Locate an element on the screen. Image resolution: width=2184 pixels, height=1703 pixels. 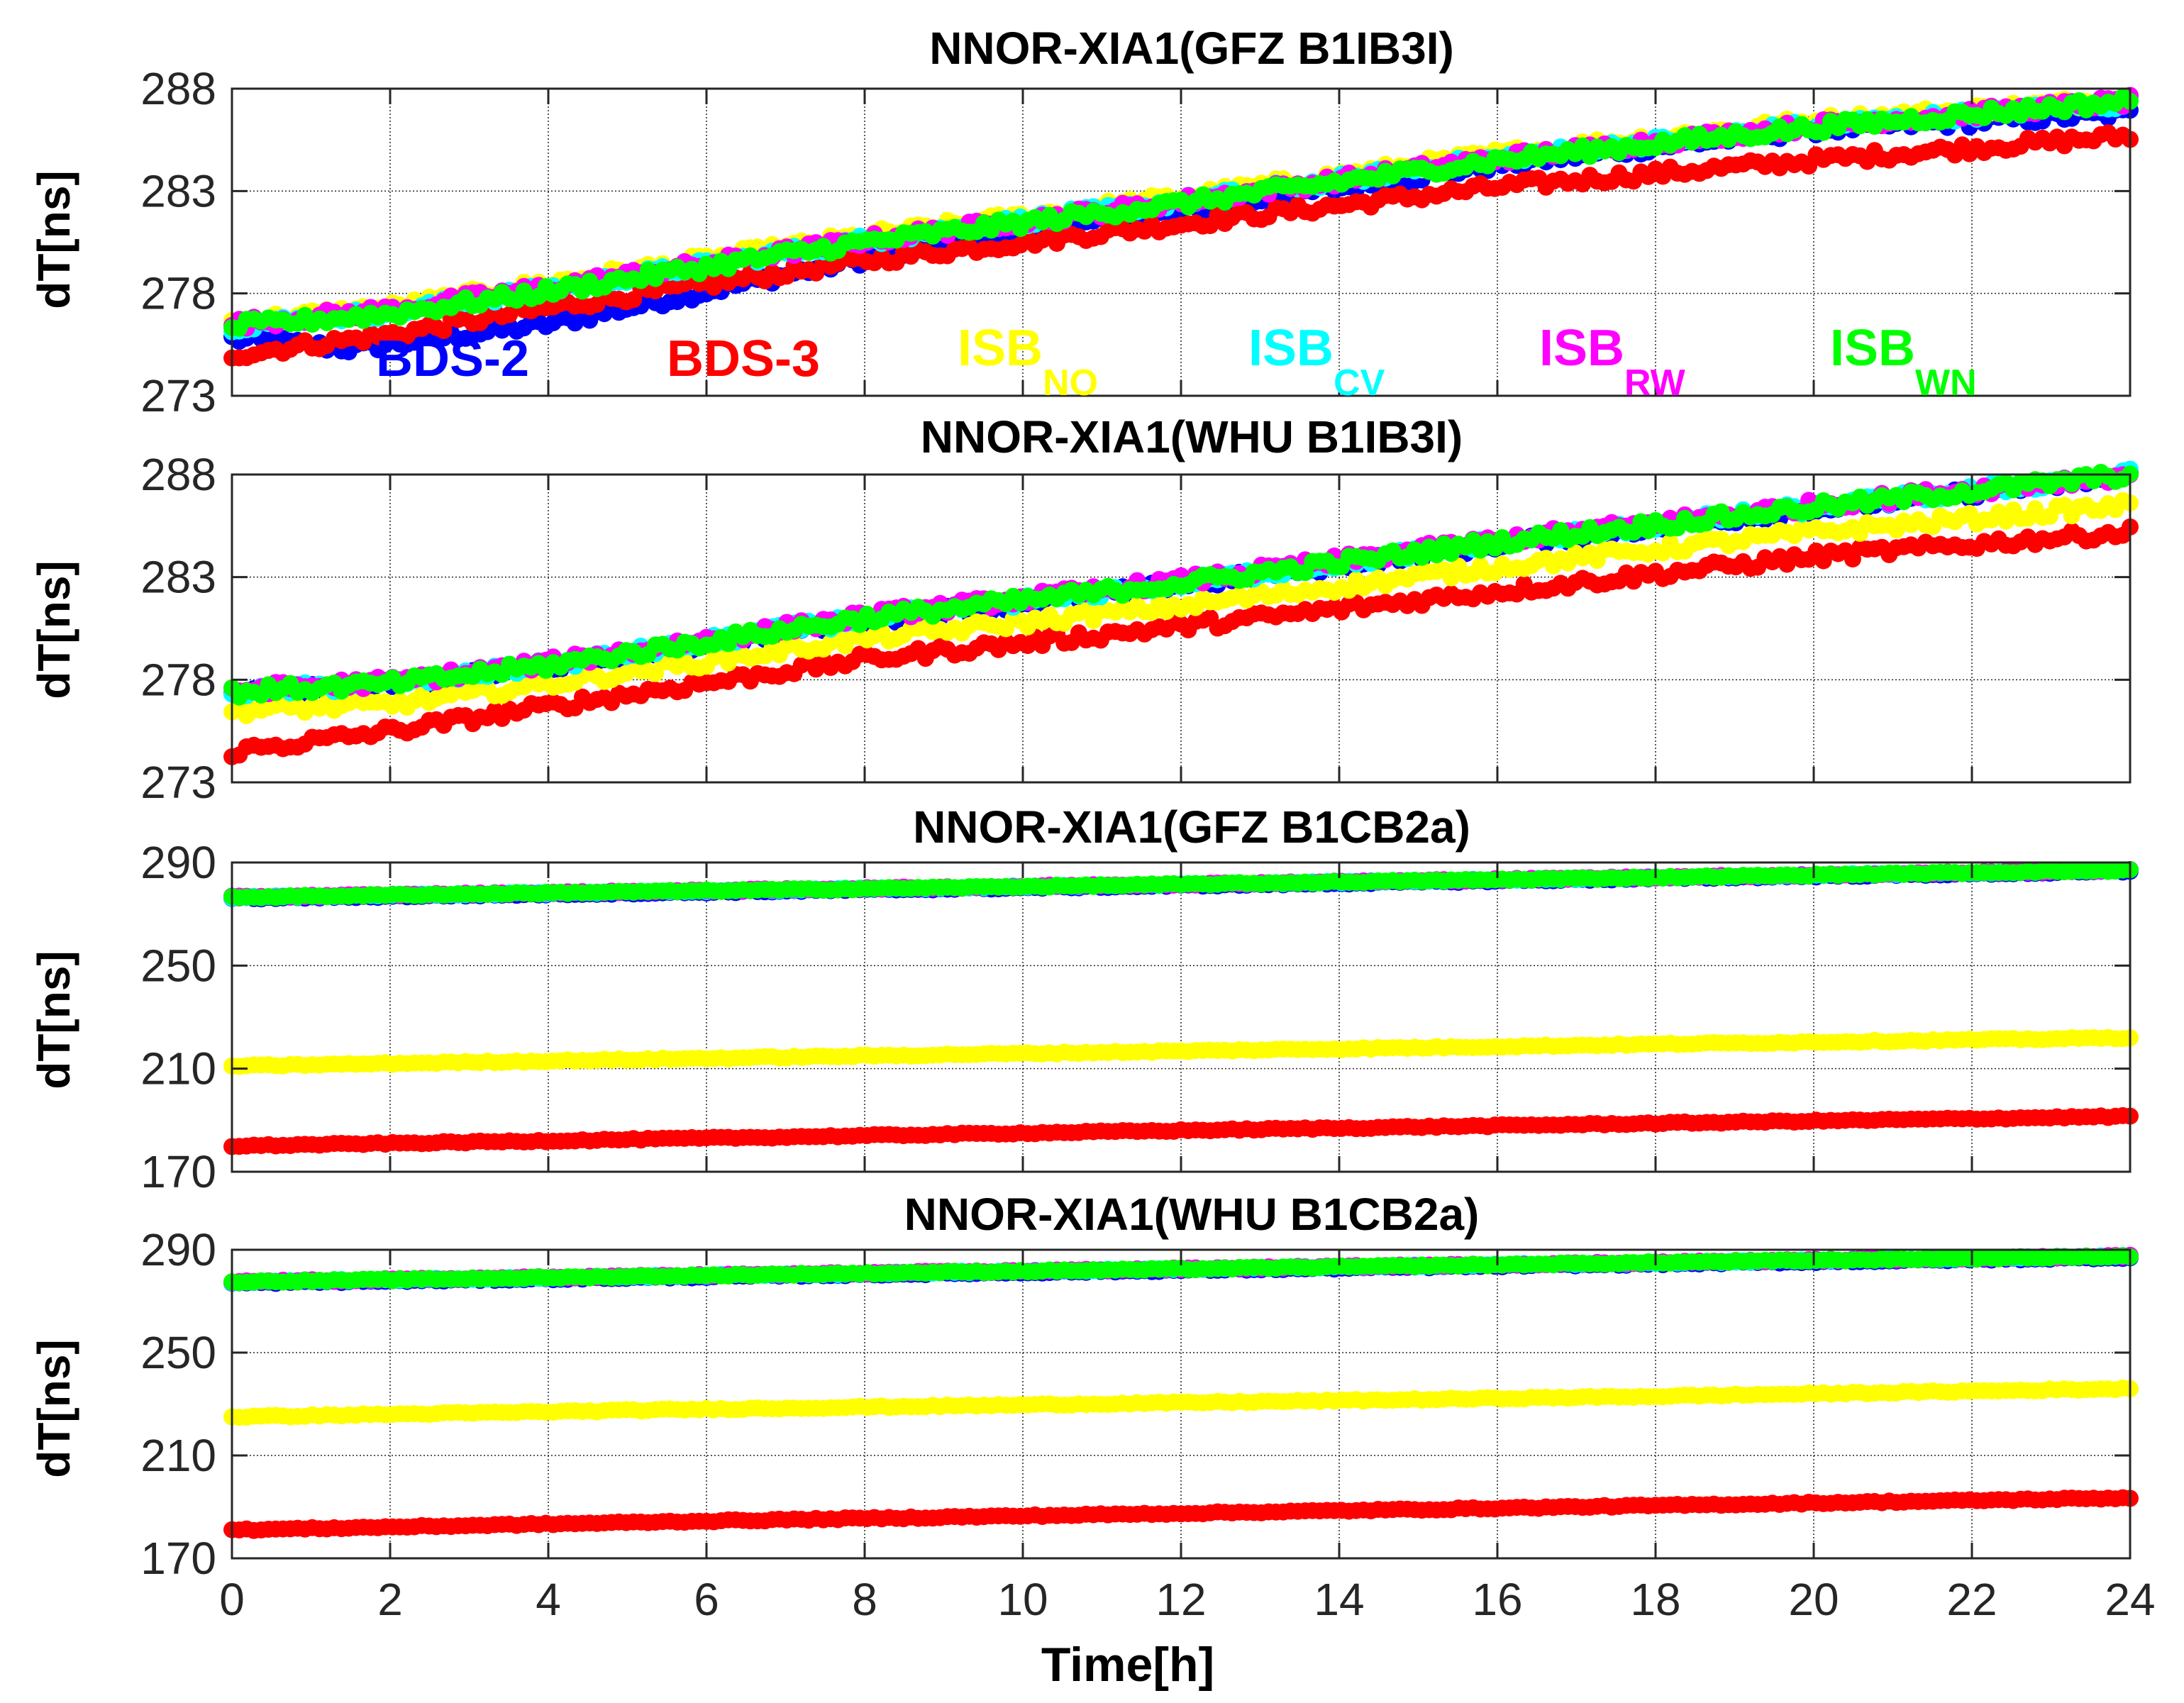
y-tick-label: 290 is located at coordinates (178, 862).